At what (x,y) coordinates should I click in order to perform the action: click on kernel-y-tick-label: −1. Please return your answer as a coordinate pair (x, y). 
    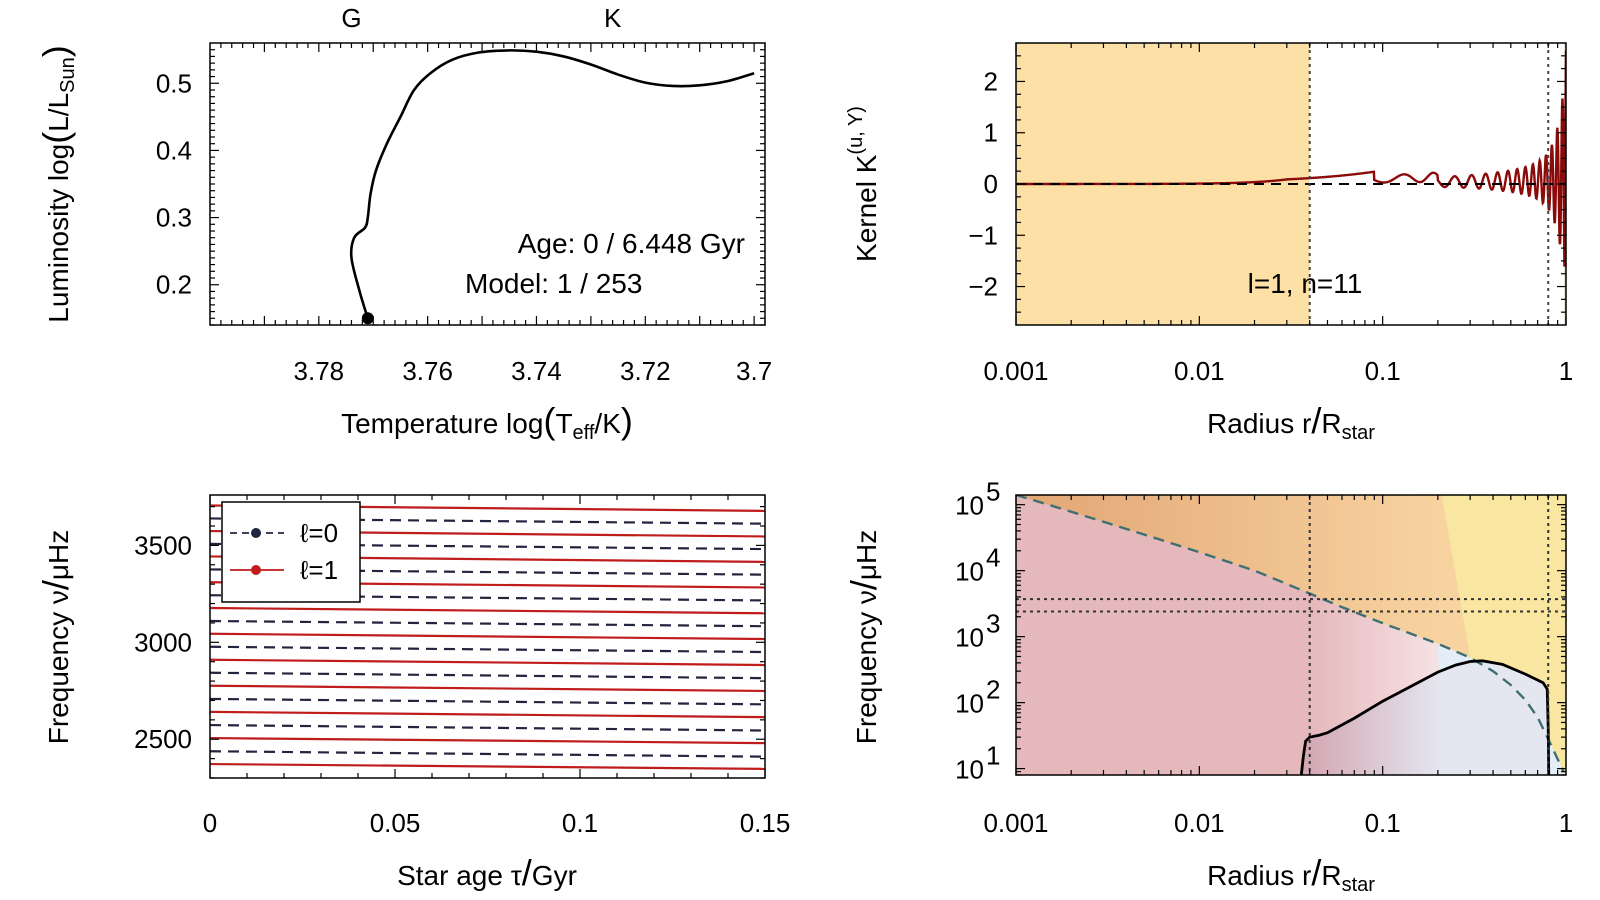
    Looking at the image, I should click on (983, 235).